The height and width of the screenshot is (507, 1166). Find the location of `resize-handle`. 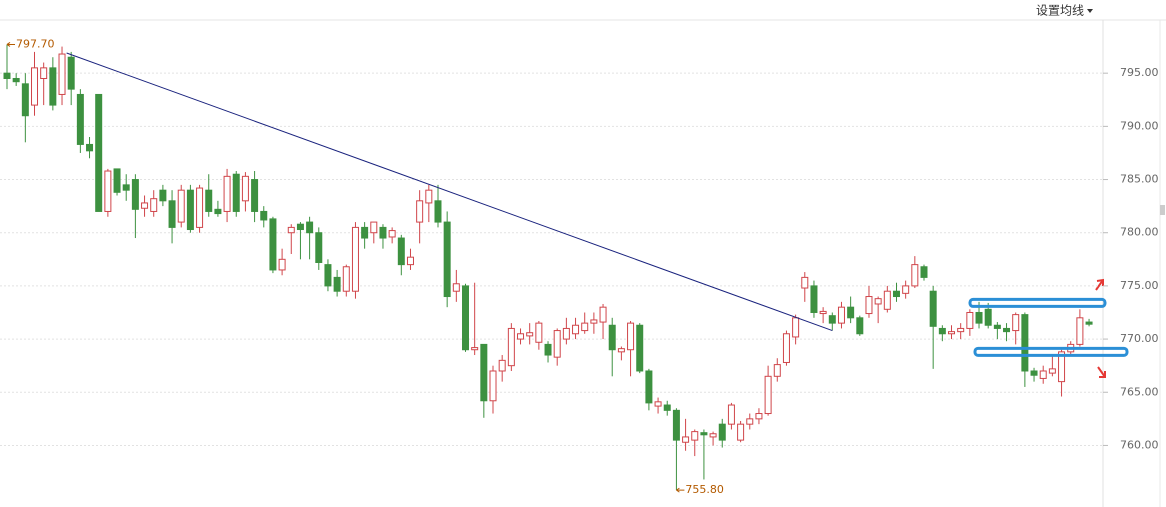

resize-handle is located at coordinates (1162, 210).